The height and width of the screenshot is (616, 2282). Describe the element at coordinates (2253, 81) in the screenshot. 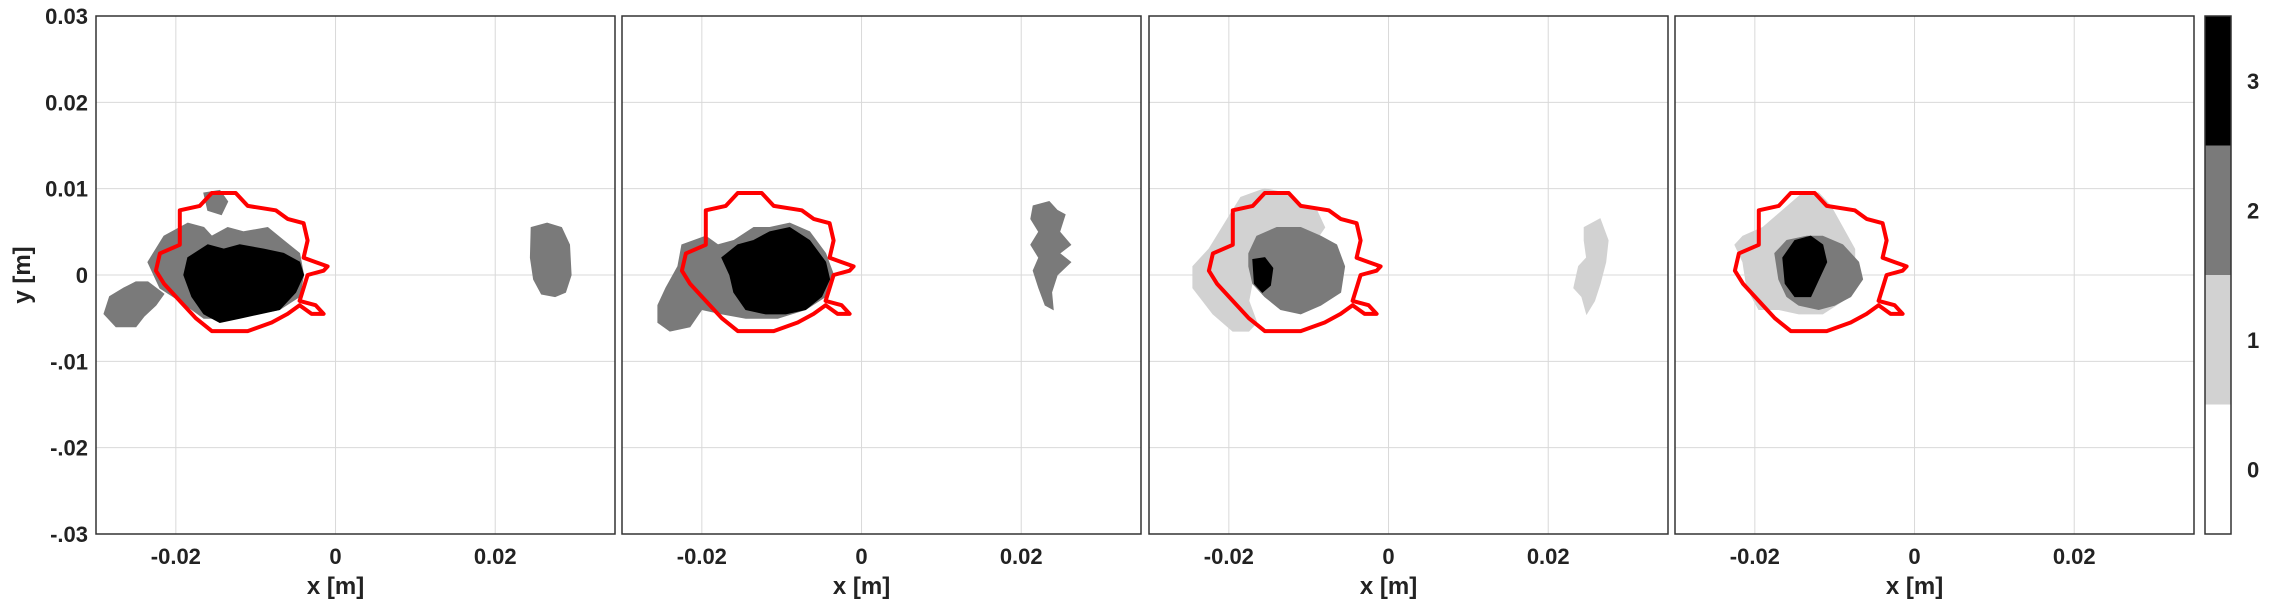

I see `colorbar-tick-label: 3` at that location.